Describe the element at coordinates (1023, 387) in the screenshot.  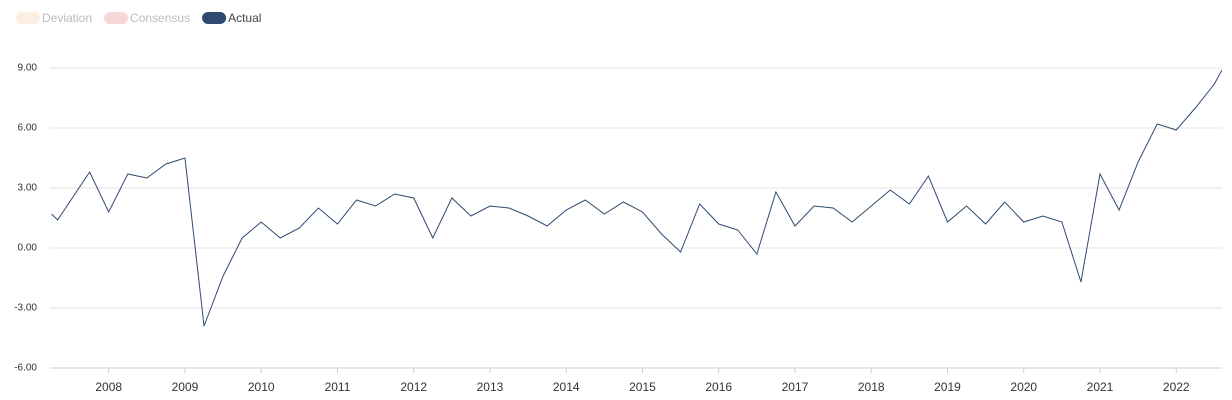
I see `x-tick-label: 2020` at that location.